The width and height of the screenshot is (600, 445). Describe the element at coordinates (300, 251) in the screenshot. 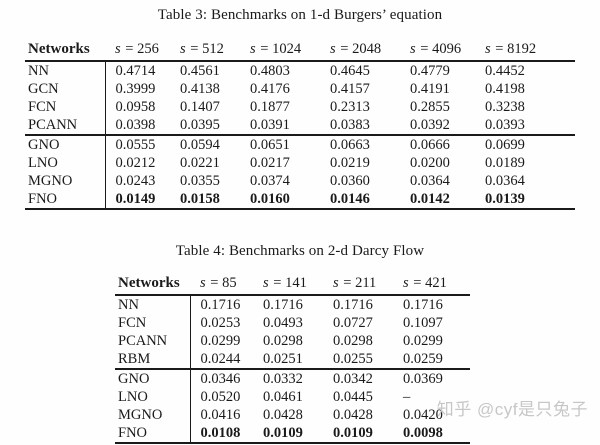

I see `table4-caption: Table 4: Benchmarks on 2-d Darcy Flow` at that location.